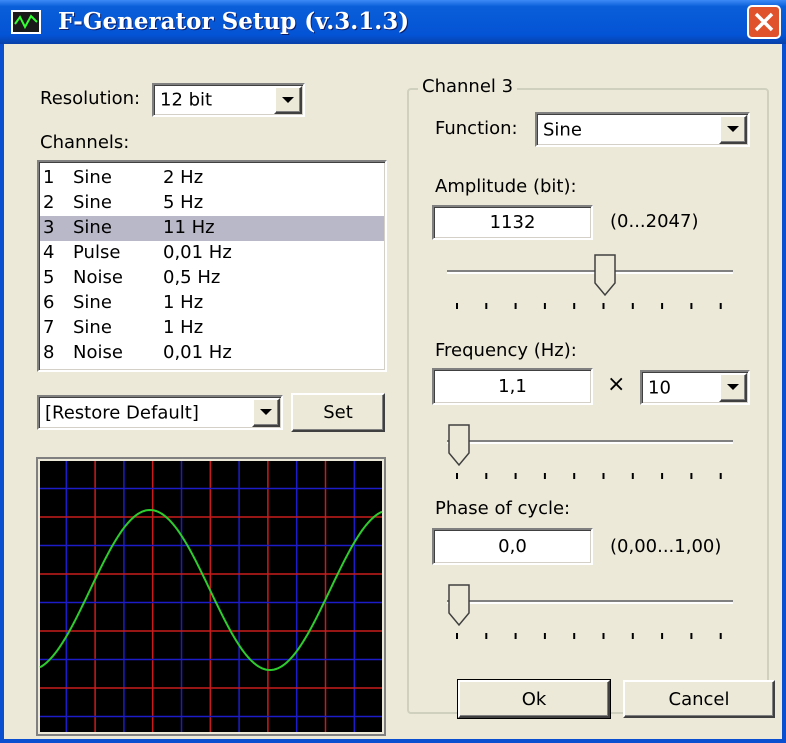 This screenshot has width=786, height=743. I want to click on channel-number: 1, so click(49, 177).